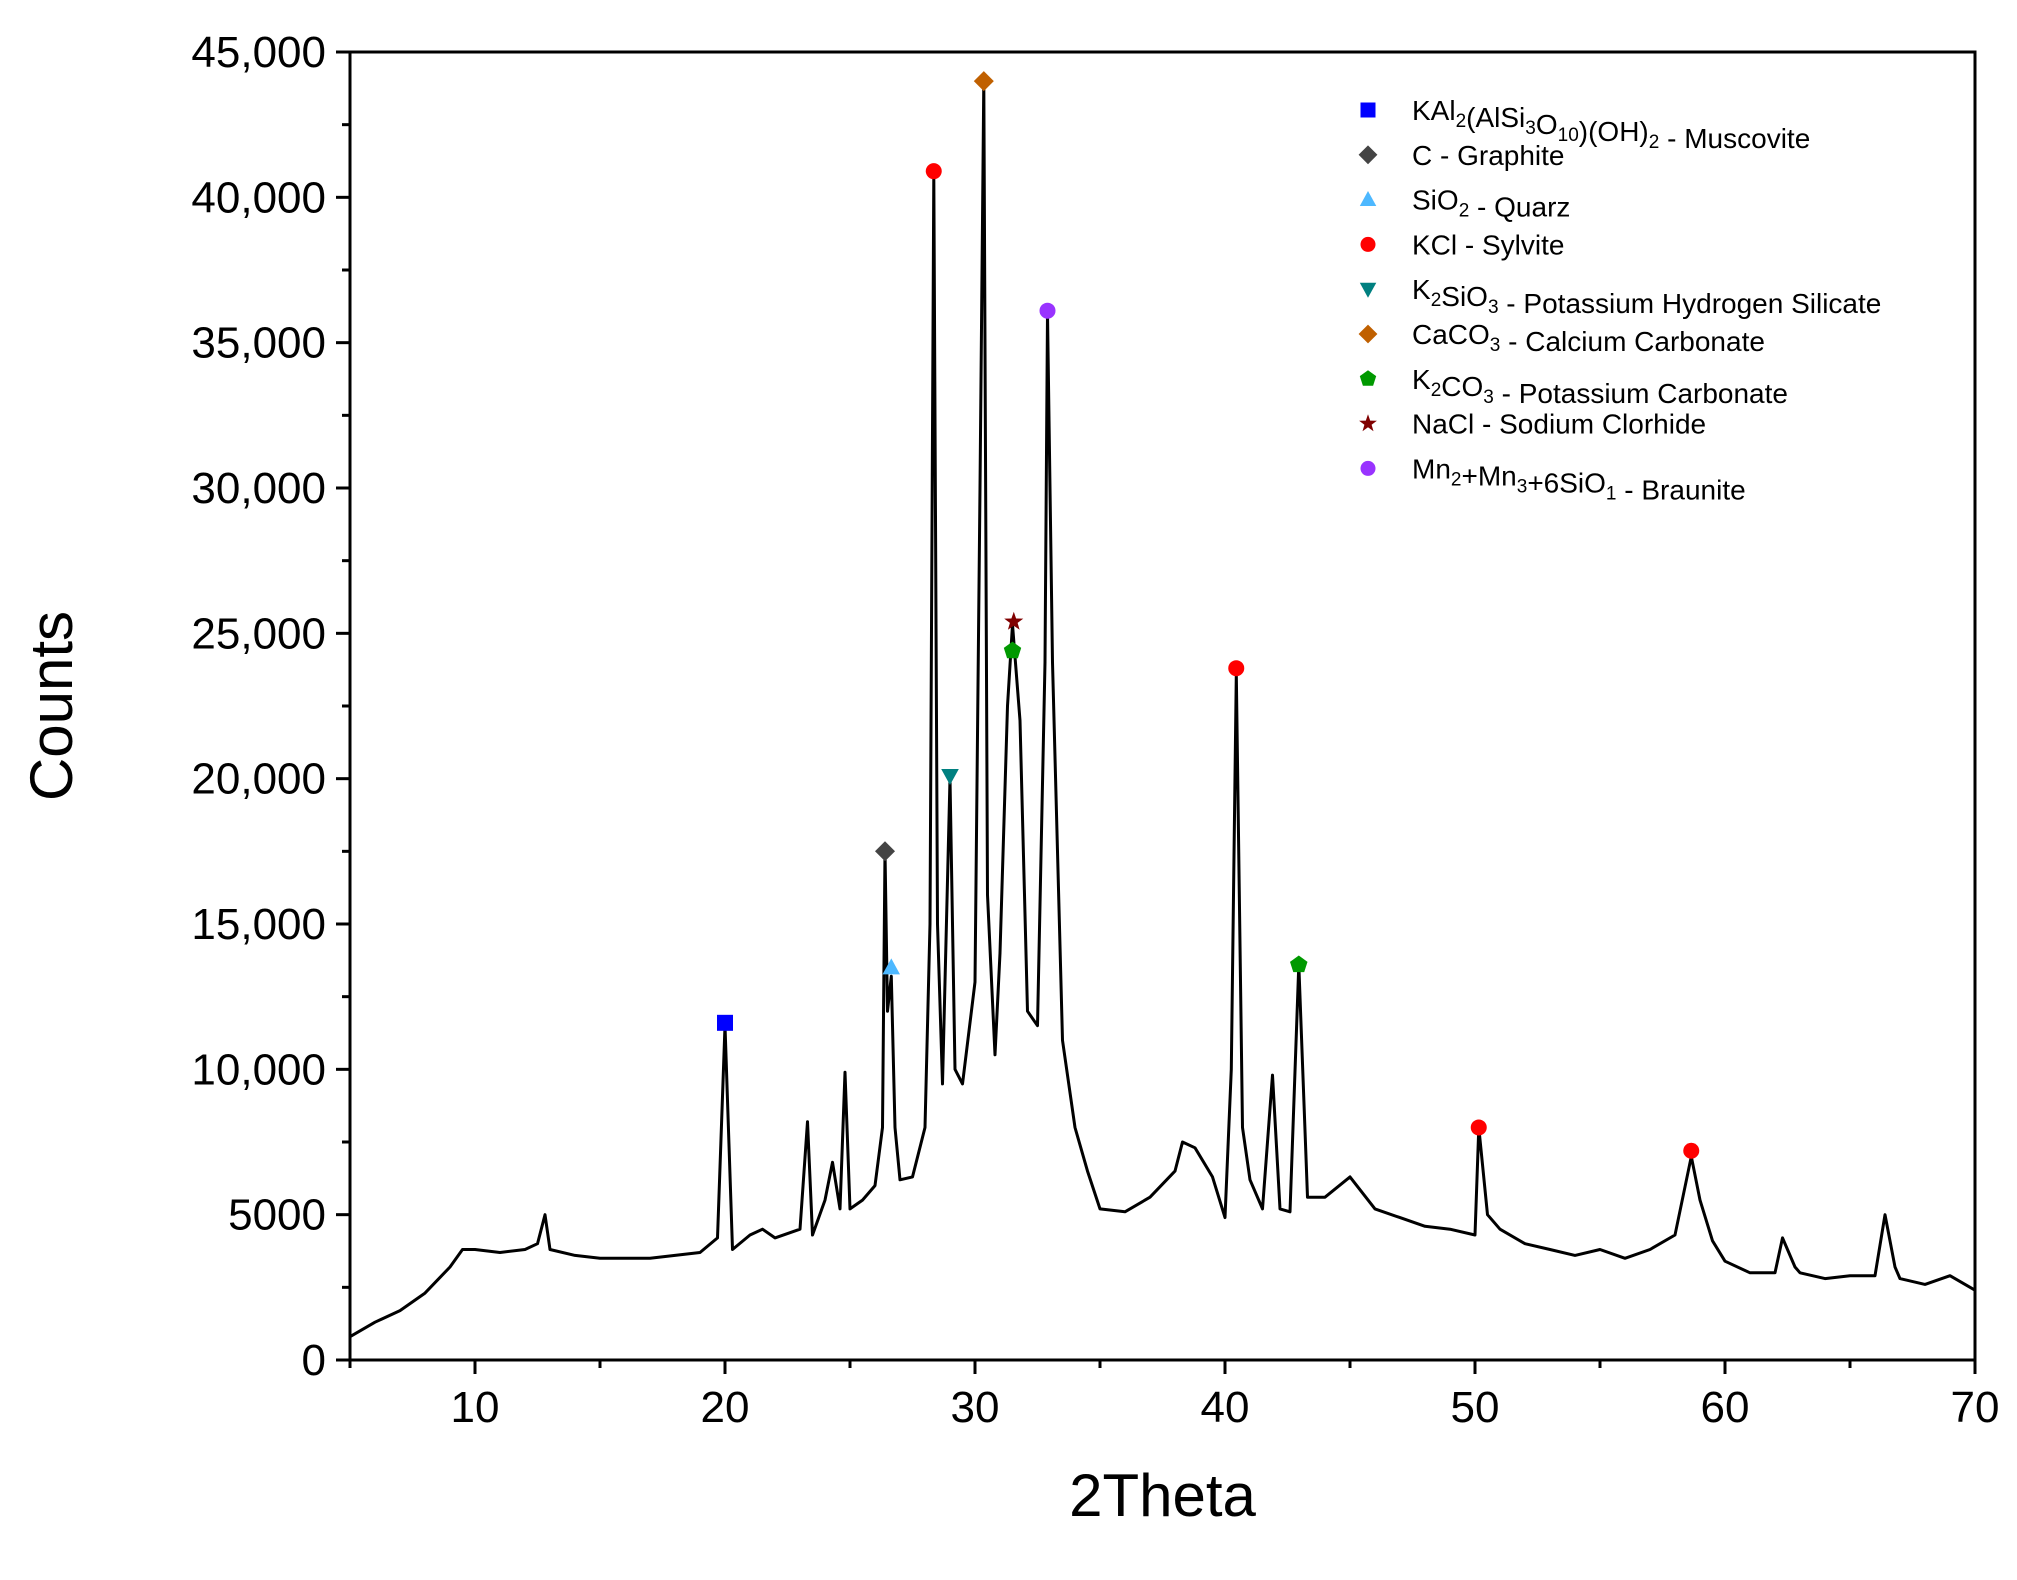  I want to click on legend-label: KAl2(AlSi3O10)(OH)2 - Muscovite, so click(1611, 124).